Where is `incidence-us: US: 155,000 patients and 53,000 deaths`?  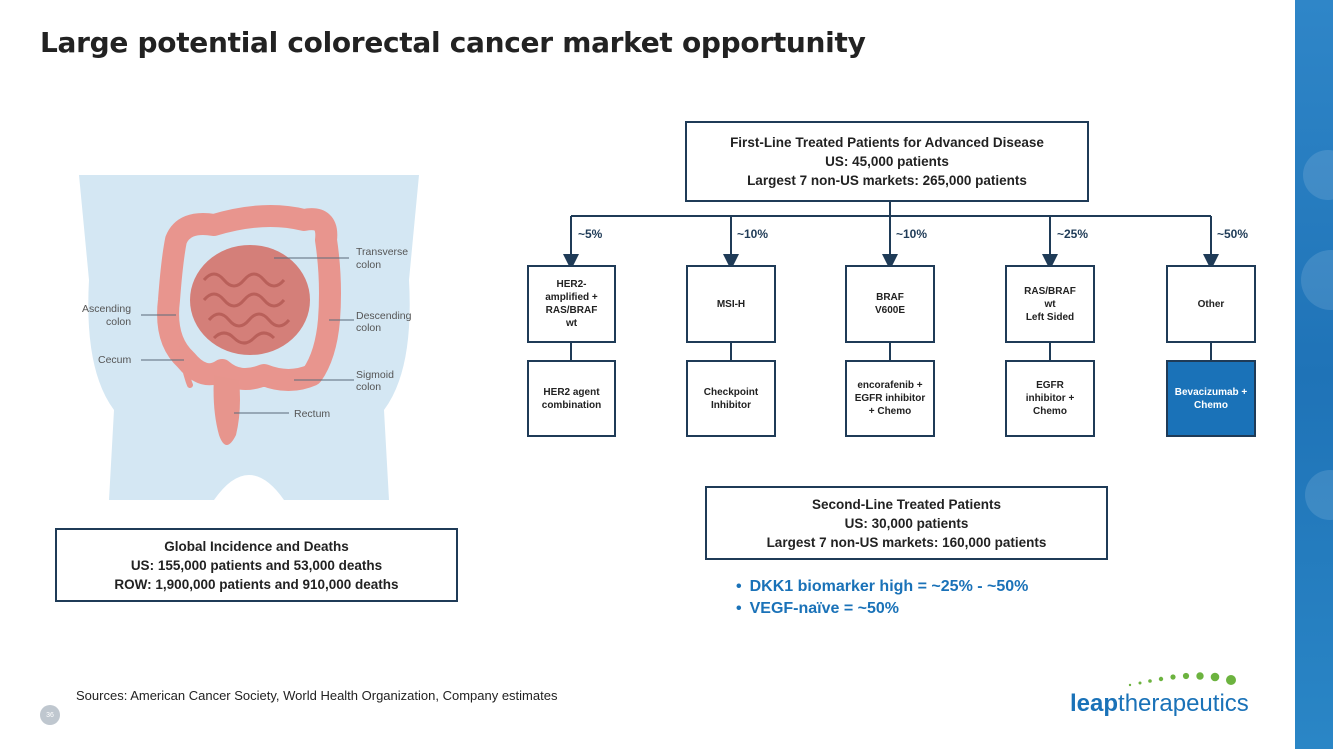 incidence-us: US: 155,000 patients and 53,000 deaths is located at coordinates (256, 565).